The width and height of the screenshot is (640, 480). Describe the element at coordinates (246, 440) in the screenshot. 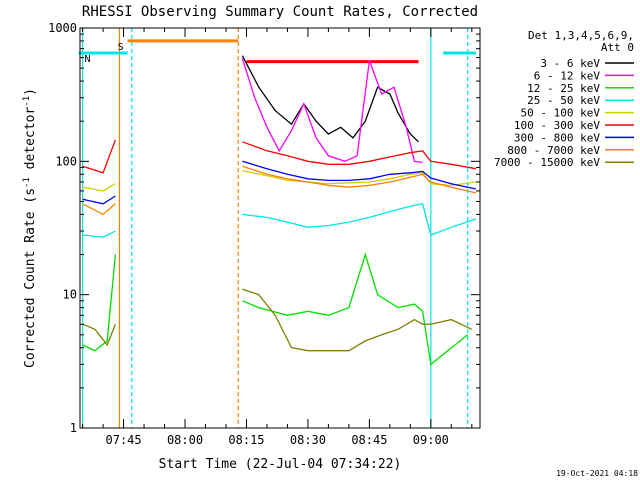

I see `x-tick-label: 08:15` at that location.